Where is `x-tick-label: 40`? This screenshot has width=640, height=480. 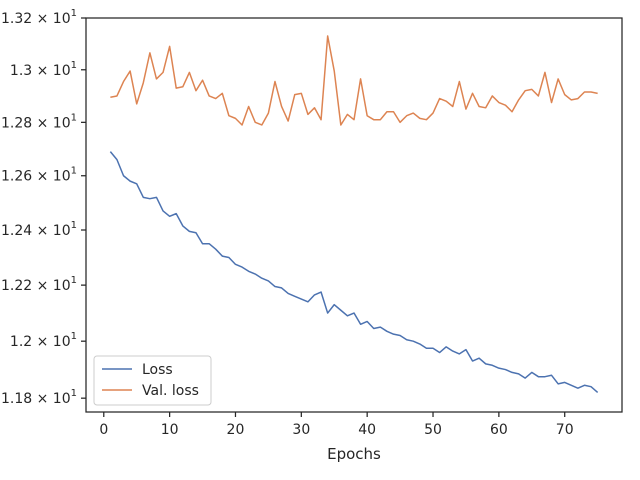
x-tick-label: 40 is located at coordinates (367, 430).